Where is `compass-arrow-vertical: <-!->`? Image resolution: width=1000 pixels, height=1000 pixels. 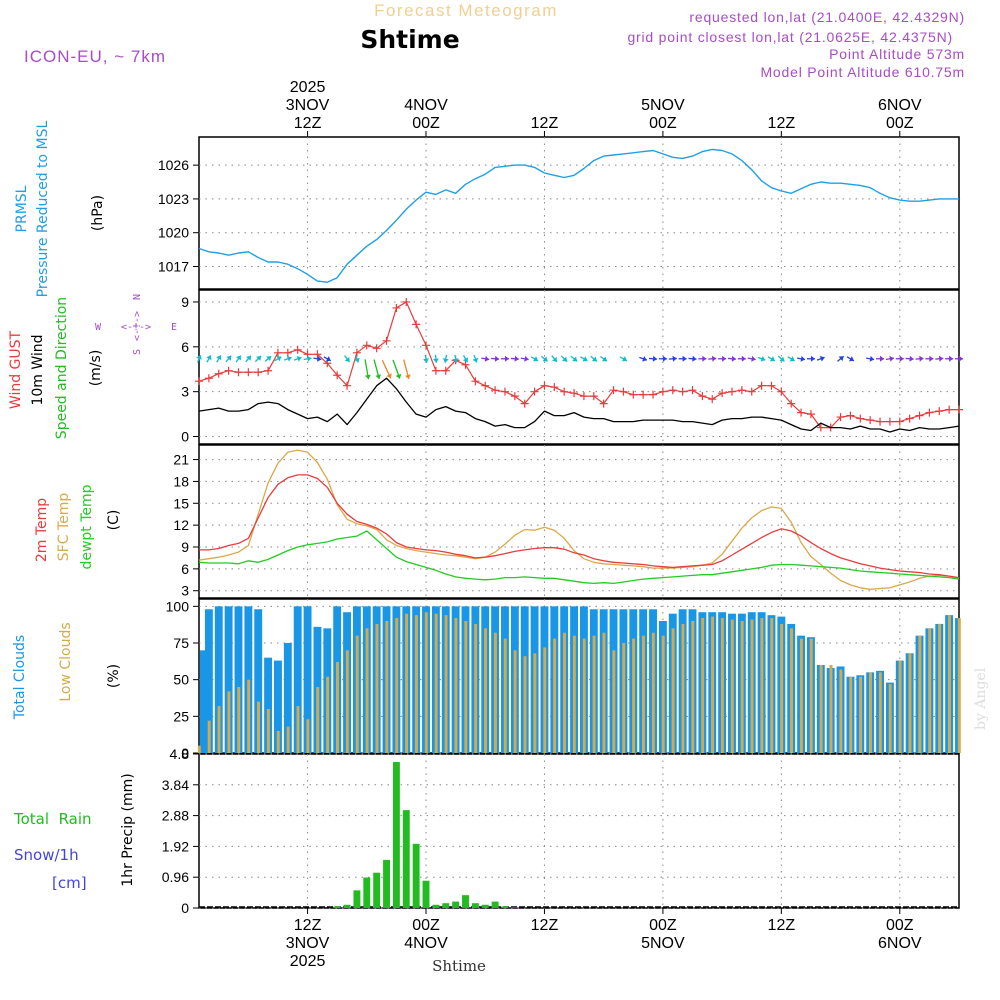
compass-arrow-vertical: <-!-> is located at coordinates (137, 326).